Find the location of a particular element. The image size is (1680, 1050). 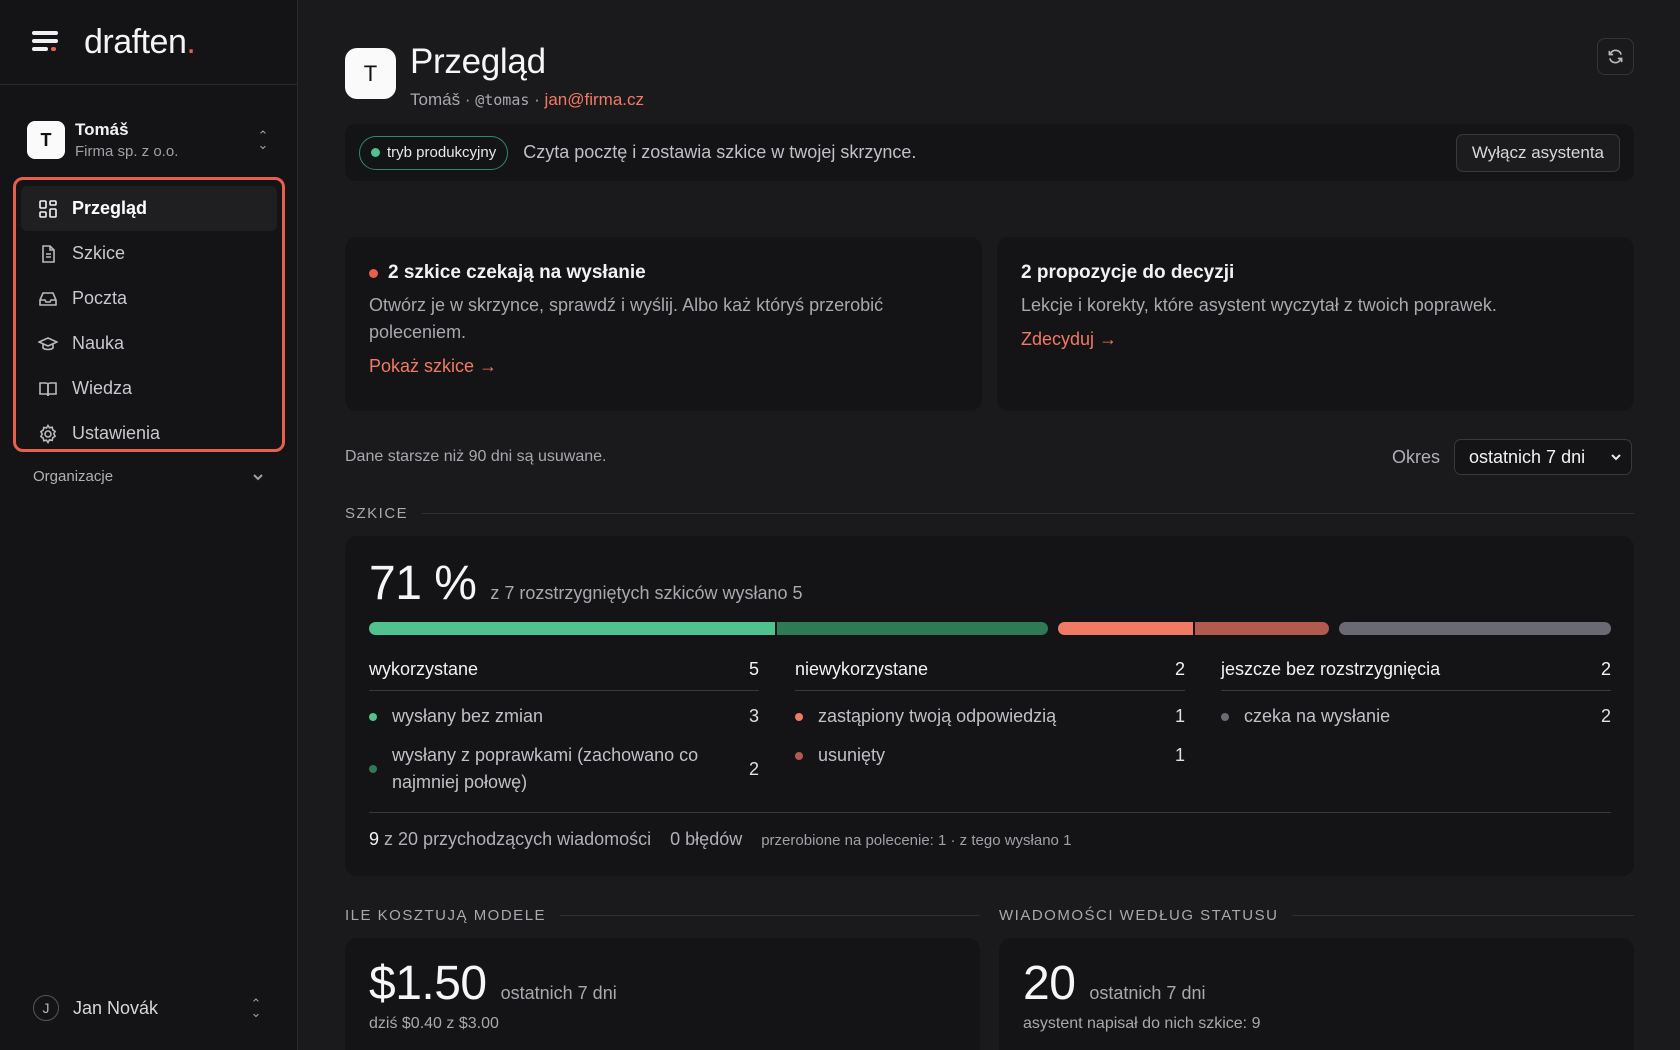

brand-bar: draften. is located at coordinates (148, 42).